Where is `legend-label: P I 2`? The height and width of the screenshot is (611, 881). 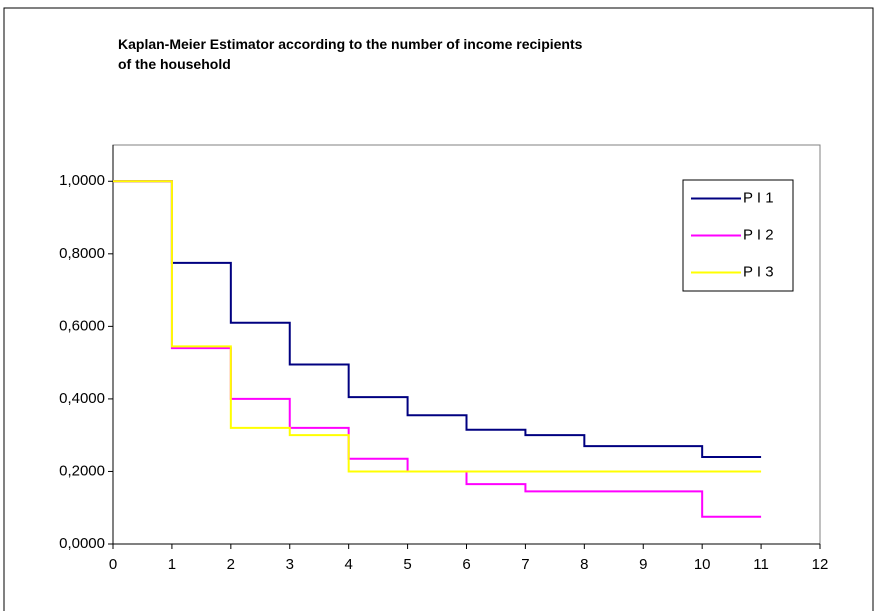
legend-label: P I 2 is located at coordinates (758, 234).